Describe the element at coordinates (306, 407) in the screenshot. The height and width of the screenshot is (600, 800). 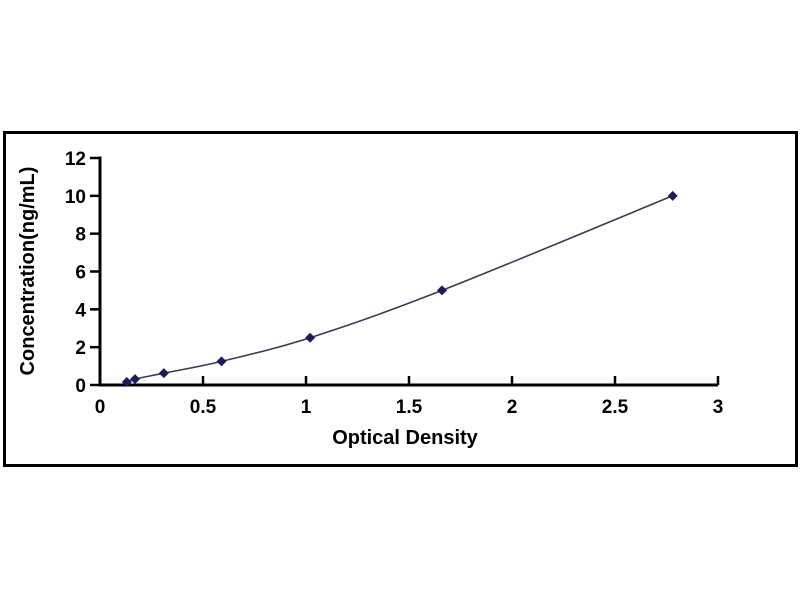
I see `x-tick-label: 1` at that location.